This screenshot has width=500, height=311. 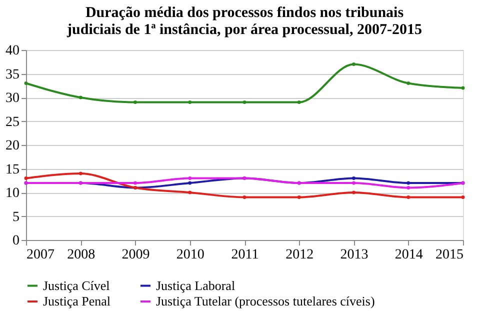 What do you see at coordinates (13, 98) in the screenshot?
I see `y-tick-label: 30` at bounding box center [13, 98].